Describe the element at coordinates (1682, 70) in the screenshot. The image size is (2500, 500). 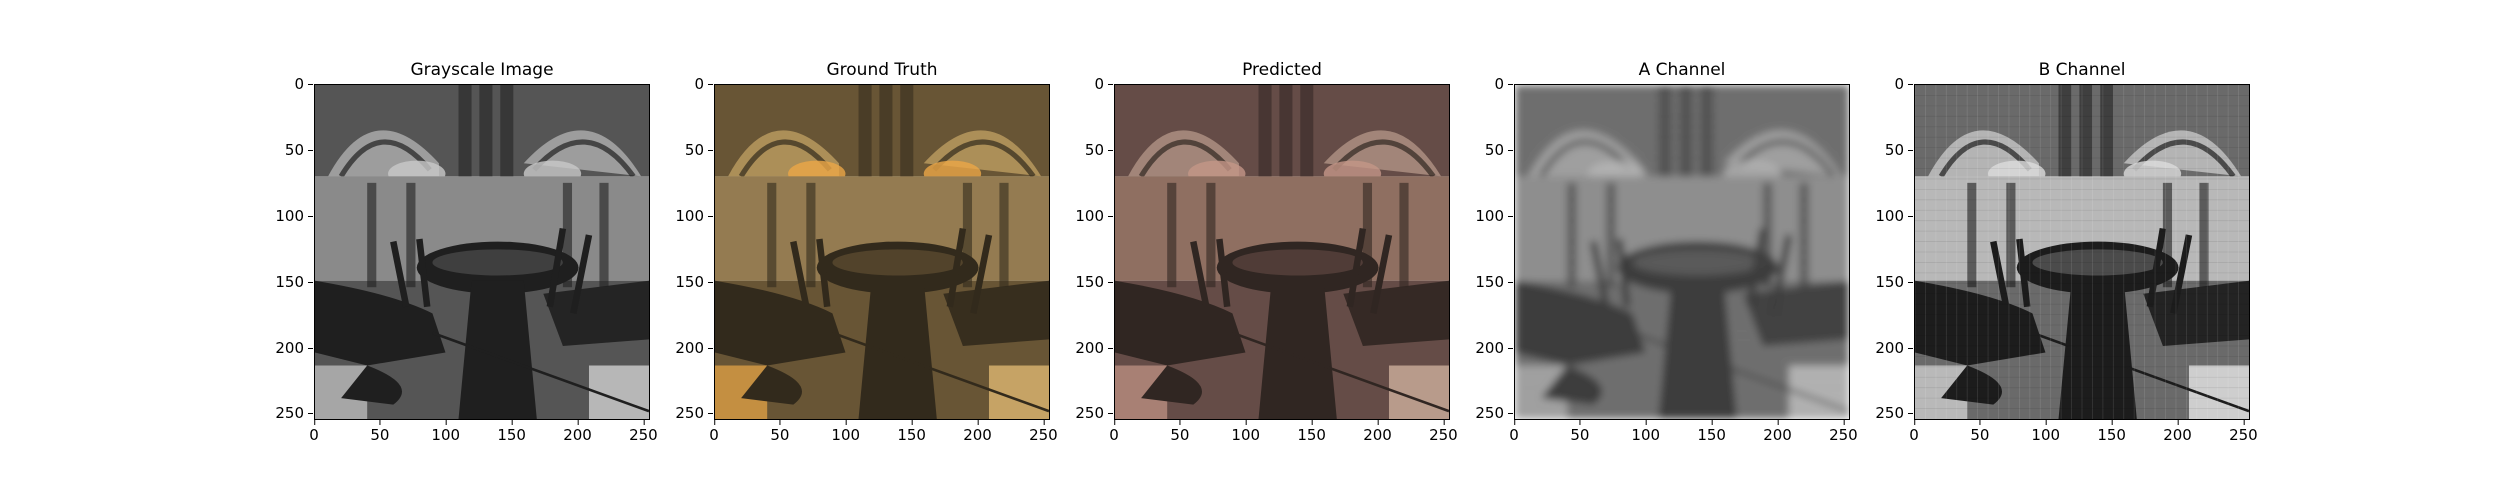
I see `panel-title: A Channel` at that location.